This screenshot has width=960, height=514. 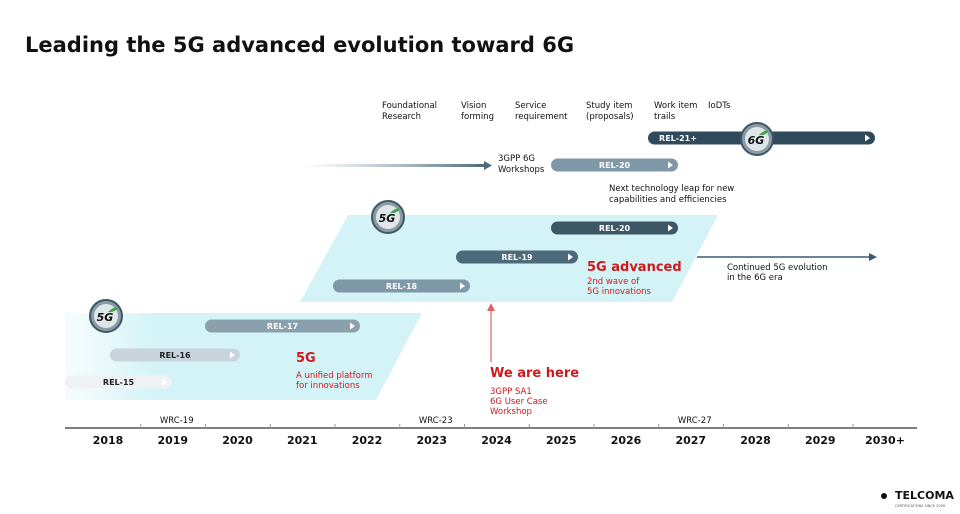 I want to click on wrc-label: WRC-19, so click(x=177, y=421).